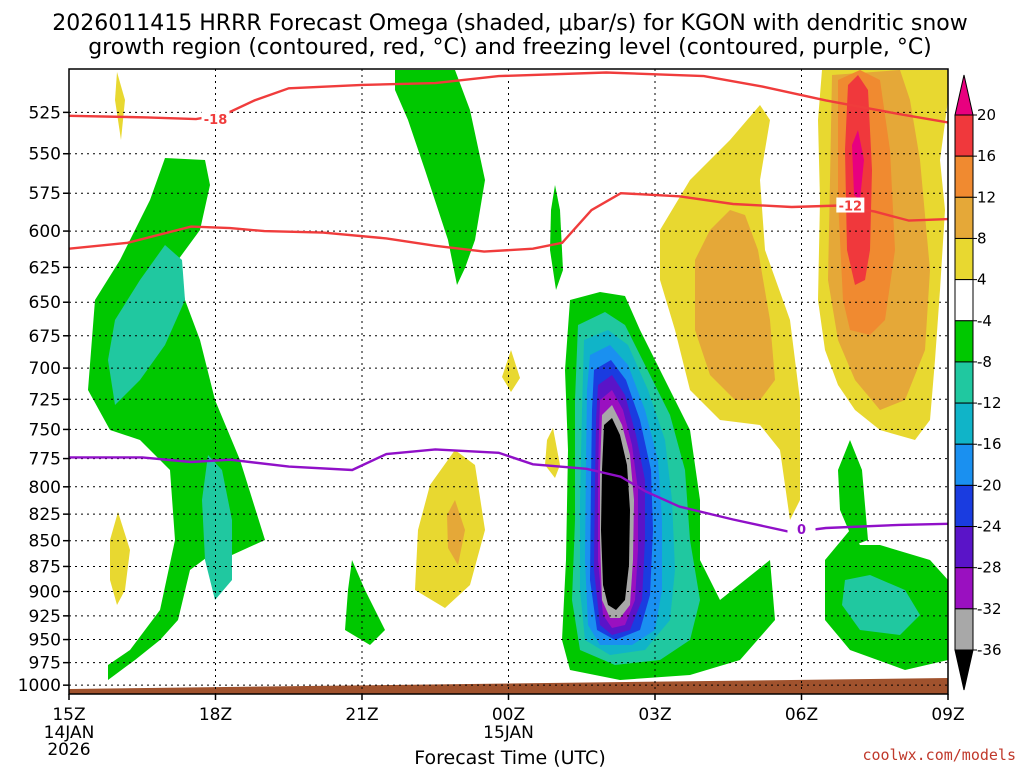 The image size is (1024, 768). What do you see at coordinates (964, 95) in the screenshot?
I see `colorbar-top-arrow` at bounding box center [964, 95].